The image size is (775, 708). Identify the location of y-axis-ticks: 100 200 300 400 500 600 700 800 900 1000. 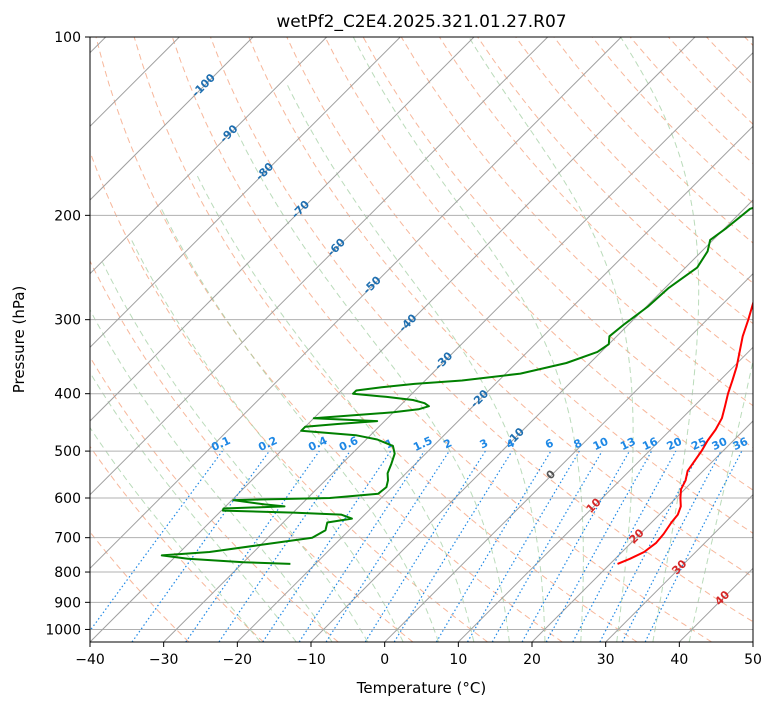
(67, 334).